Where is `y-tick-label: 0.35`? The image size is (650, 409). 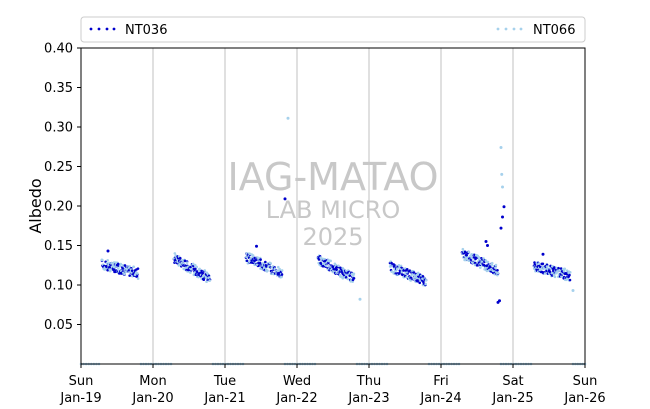
y-tick-label: 0.35 is located at coordinates (58, 88).